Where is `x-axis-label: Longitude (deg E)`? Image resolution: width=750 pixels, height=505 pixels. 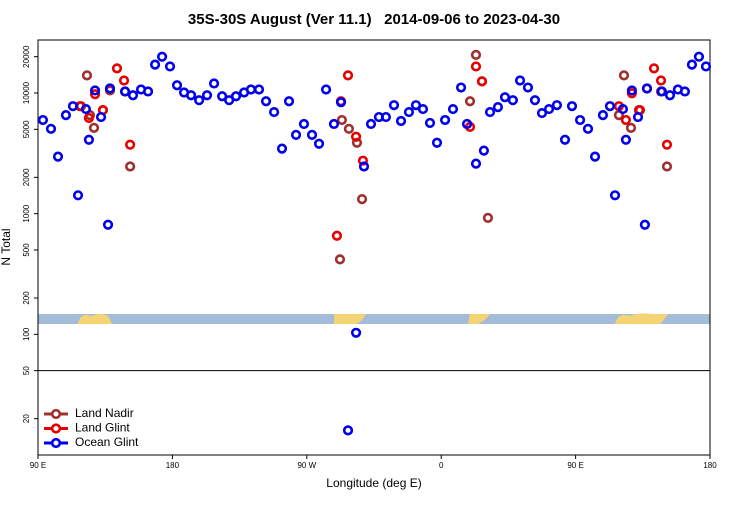 x-axis-label: Longitude (deg E) is located at coordinates (373, 483).